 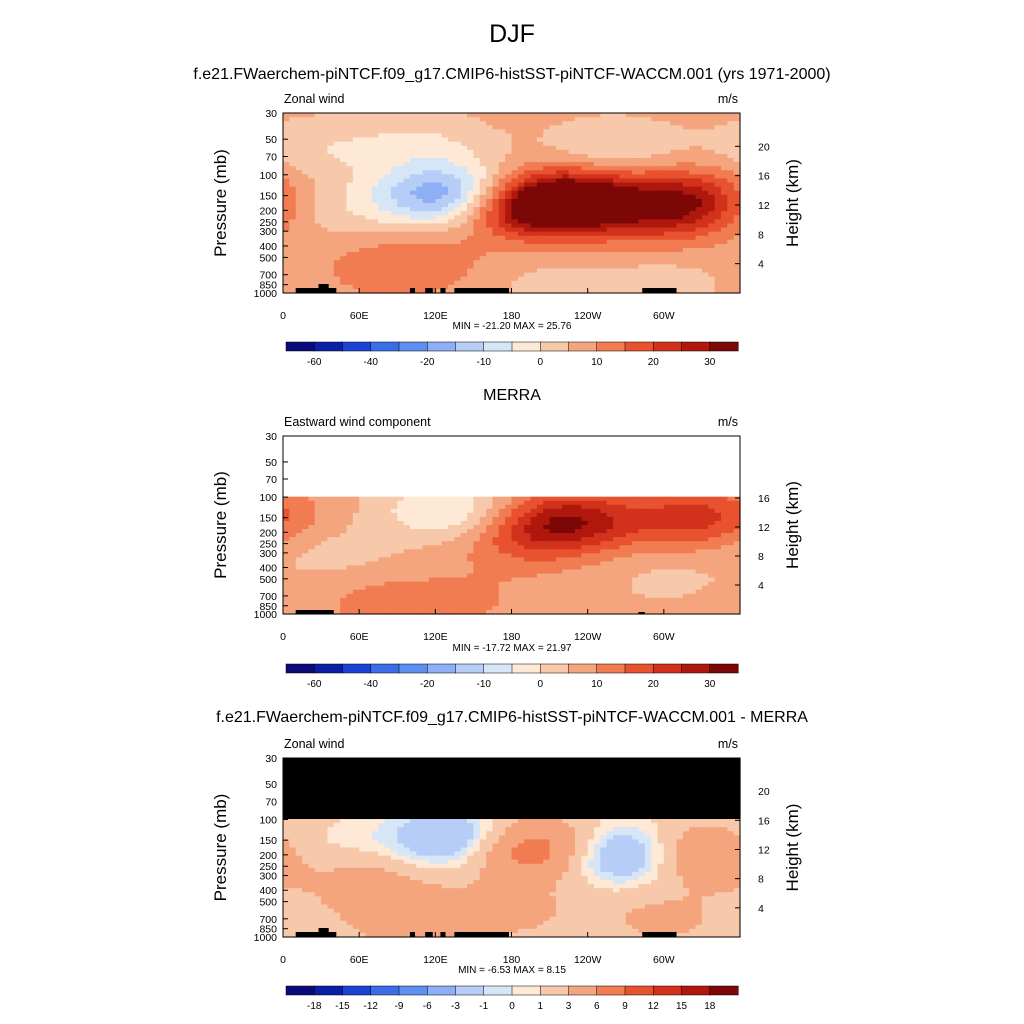 I want to click on y-tick-label: 700, so click(x=268, y=276).